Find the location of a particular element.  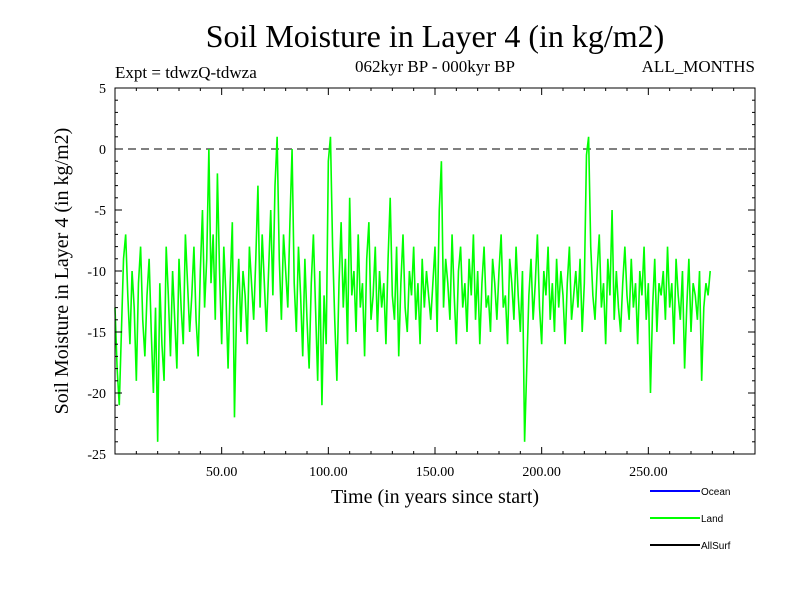

x-tick-label: 200.00 is located at coordinates (541, 472).